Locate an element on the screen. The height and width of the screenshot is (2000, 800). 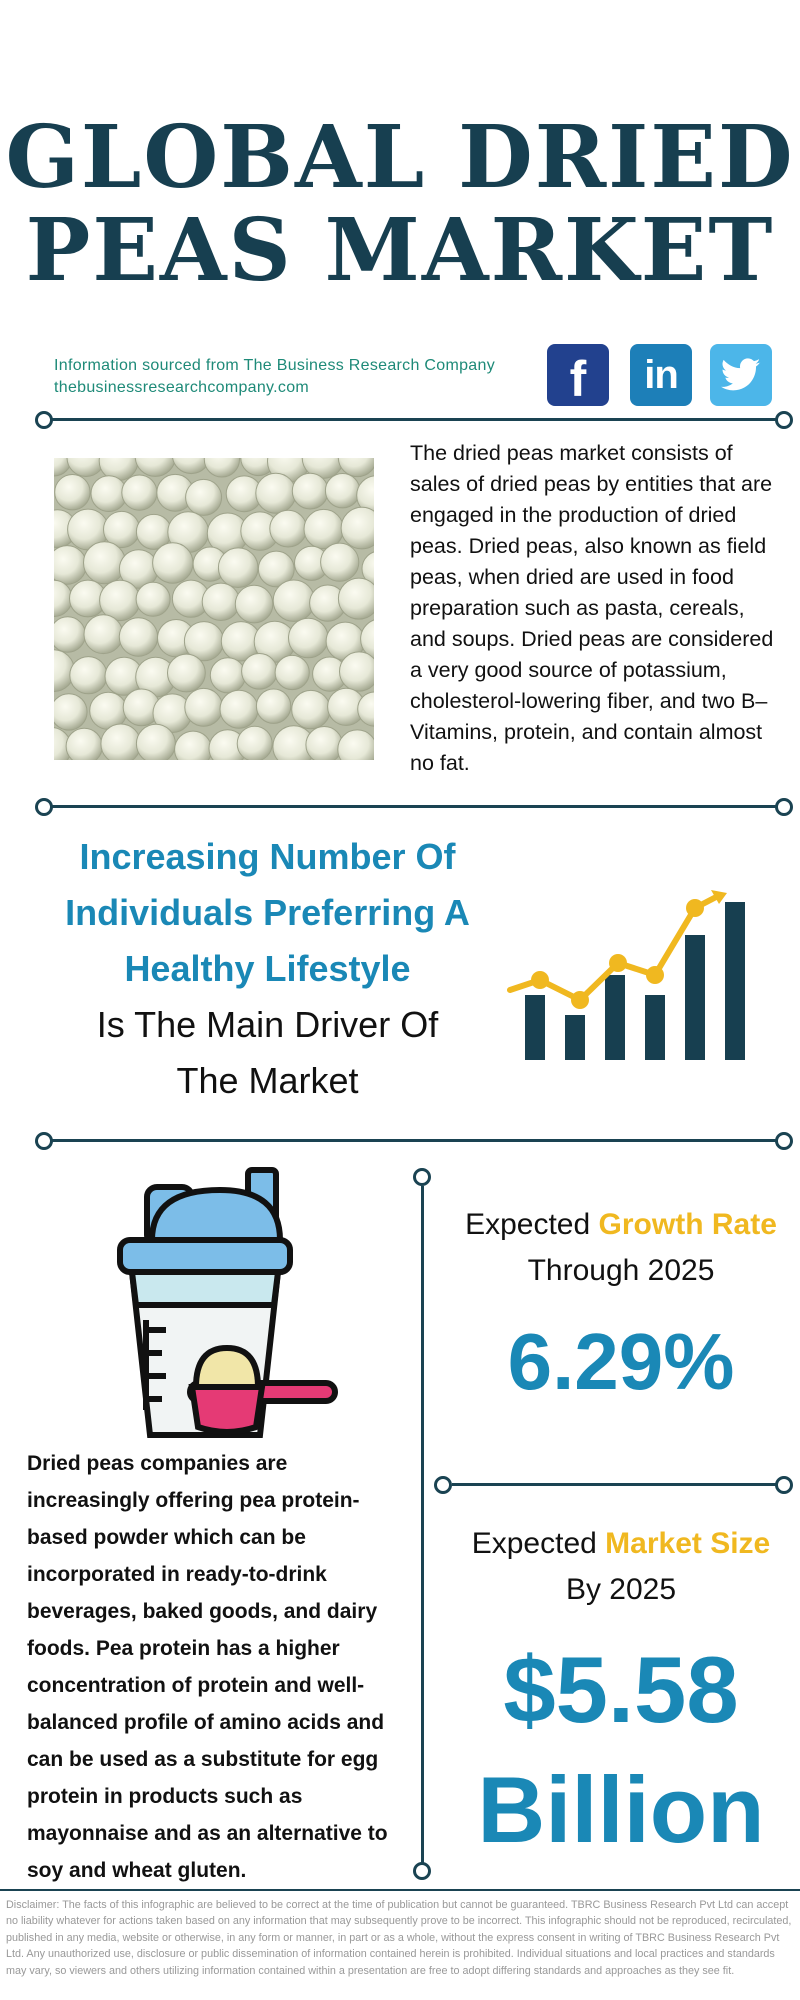
linkedin-icon: in is located at coordinates (661, 375).